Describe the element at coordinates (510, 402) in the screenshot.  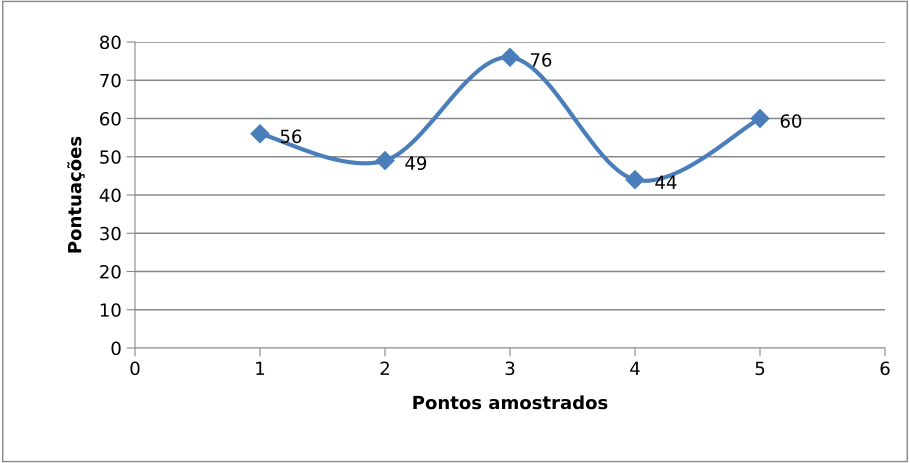
I see `x-axis-title: Pontos amostrados` at that location.